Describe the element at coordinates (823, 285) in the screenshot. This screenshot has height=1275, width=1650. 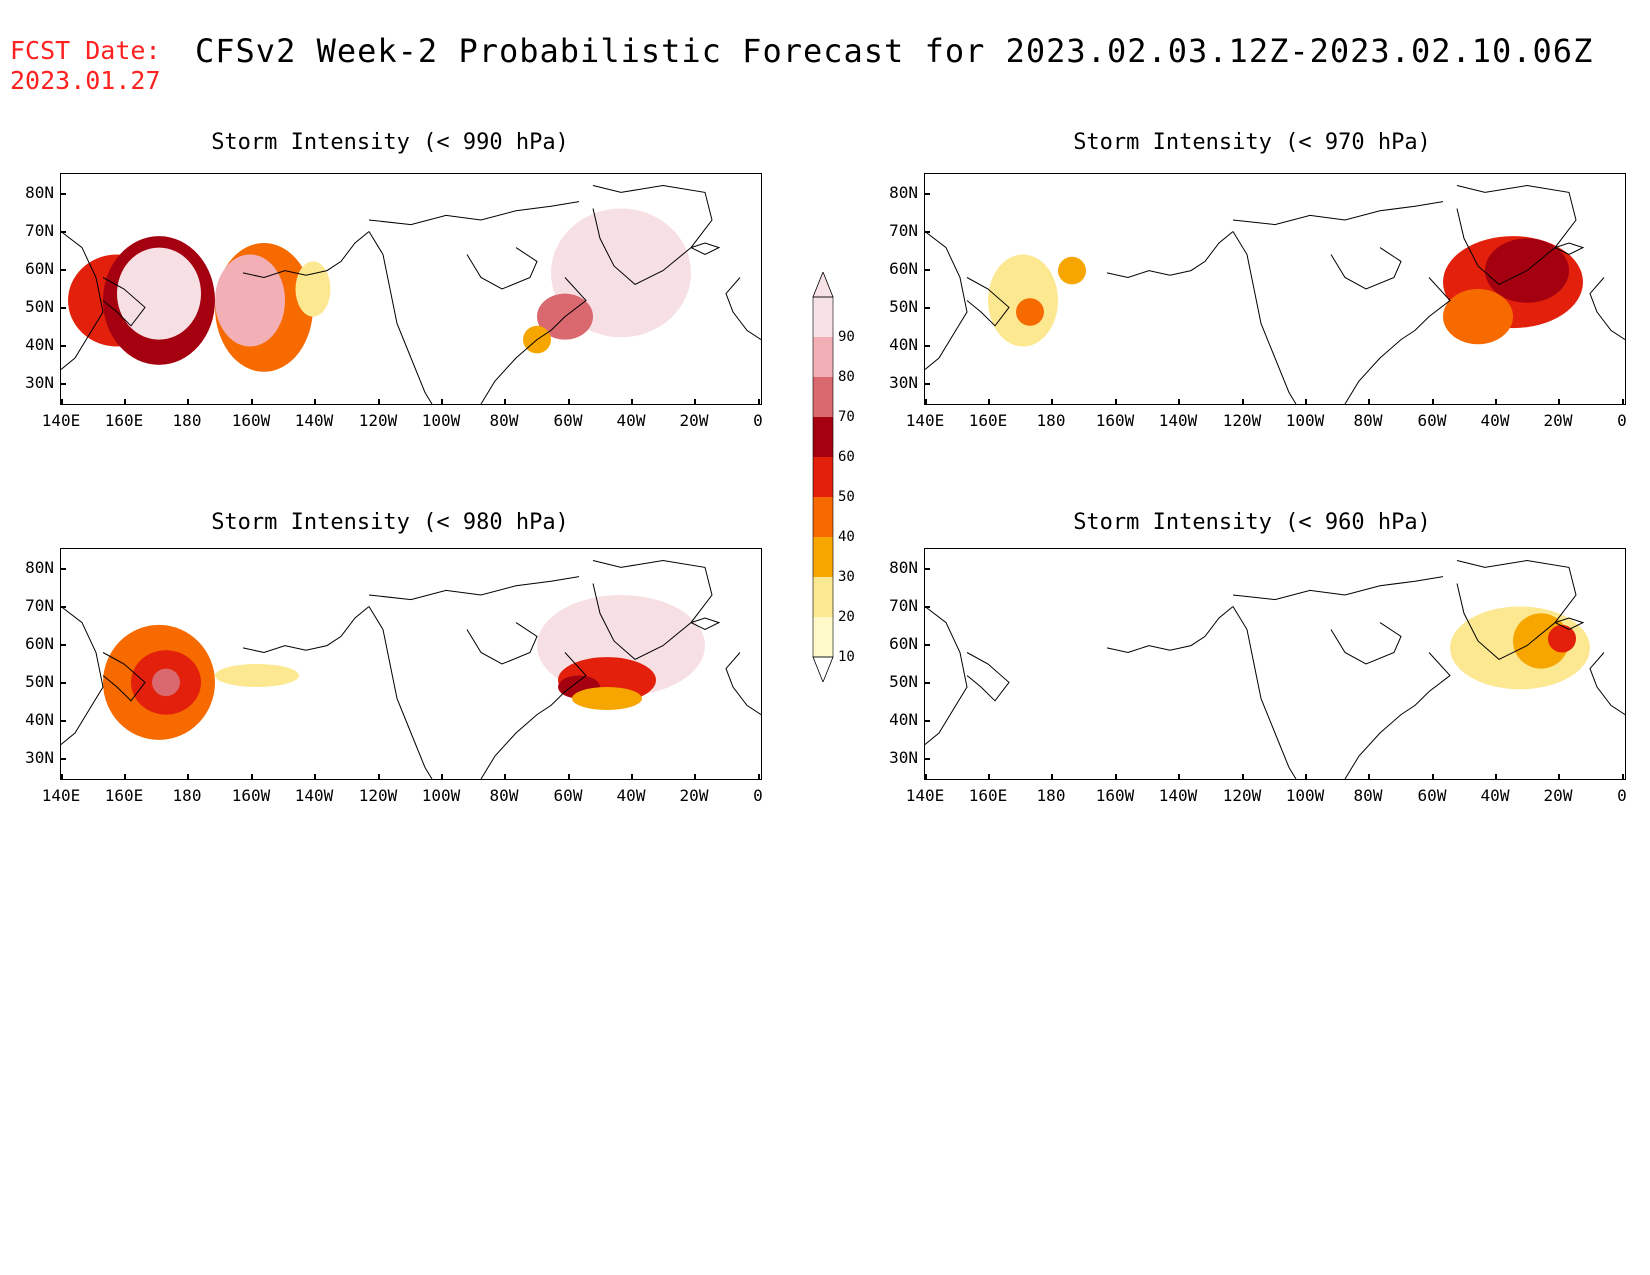
I see `colorbar-top-arrow` at that location.